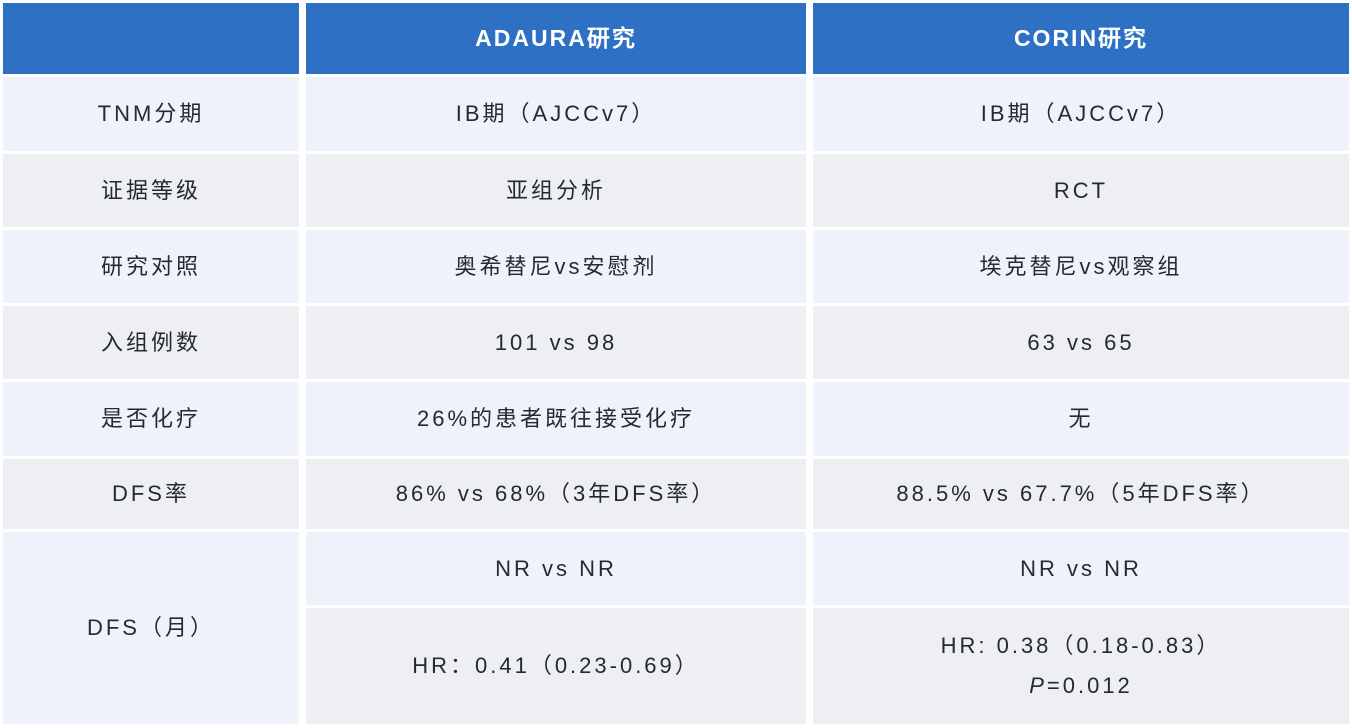 This screenshot has height=728, width=1352. What do you see at coordinates (1081, 114) in the screenshot?
I see `cell-corin-tnm-stage: IB期（AJCCv7）` at bounding box center [1081, 114].